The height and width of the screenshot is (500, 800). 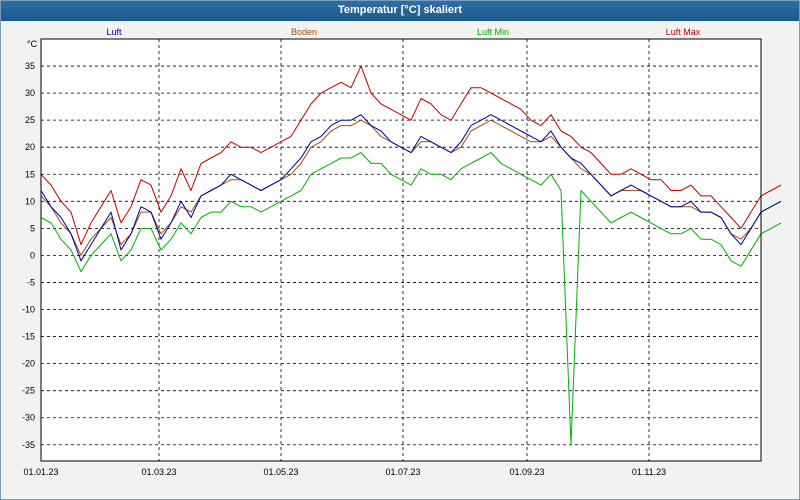 I want to click on x-tick-label: 01.03.23, so click(x=158, y=472).